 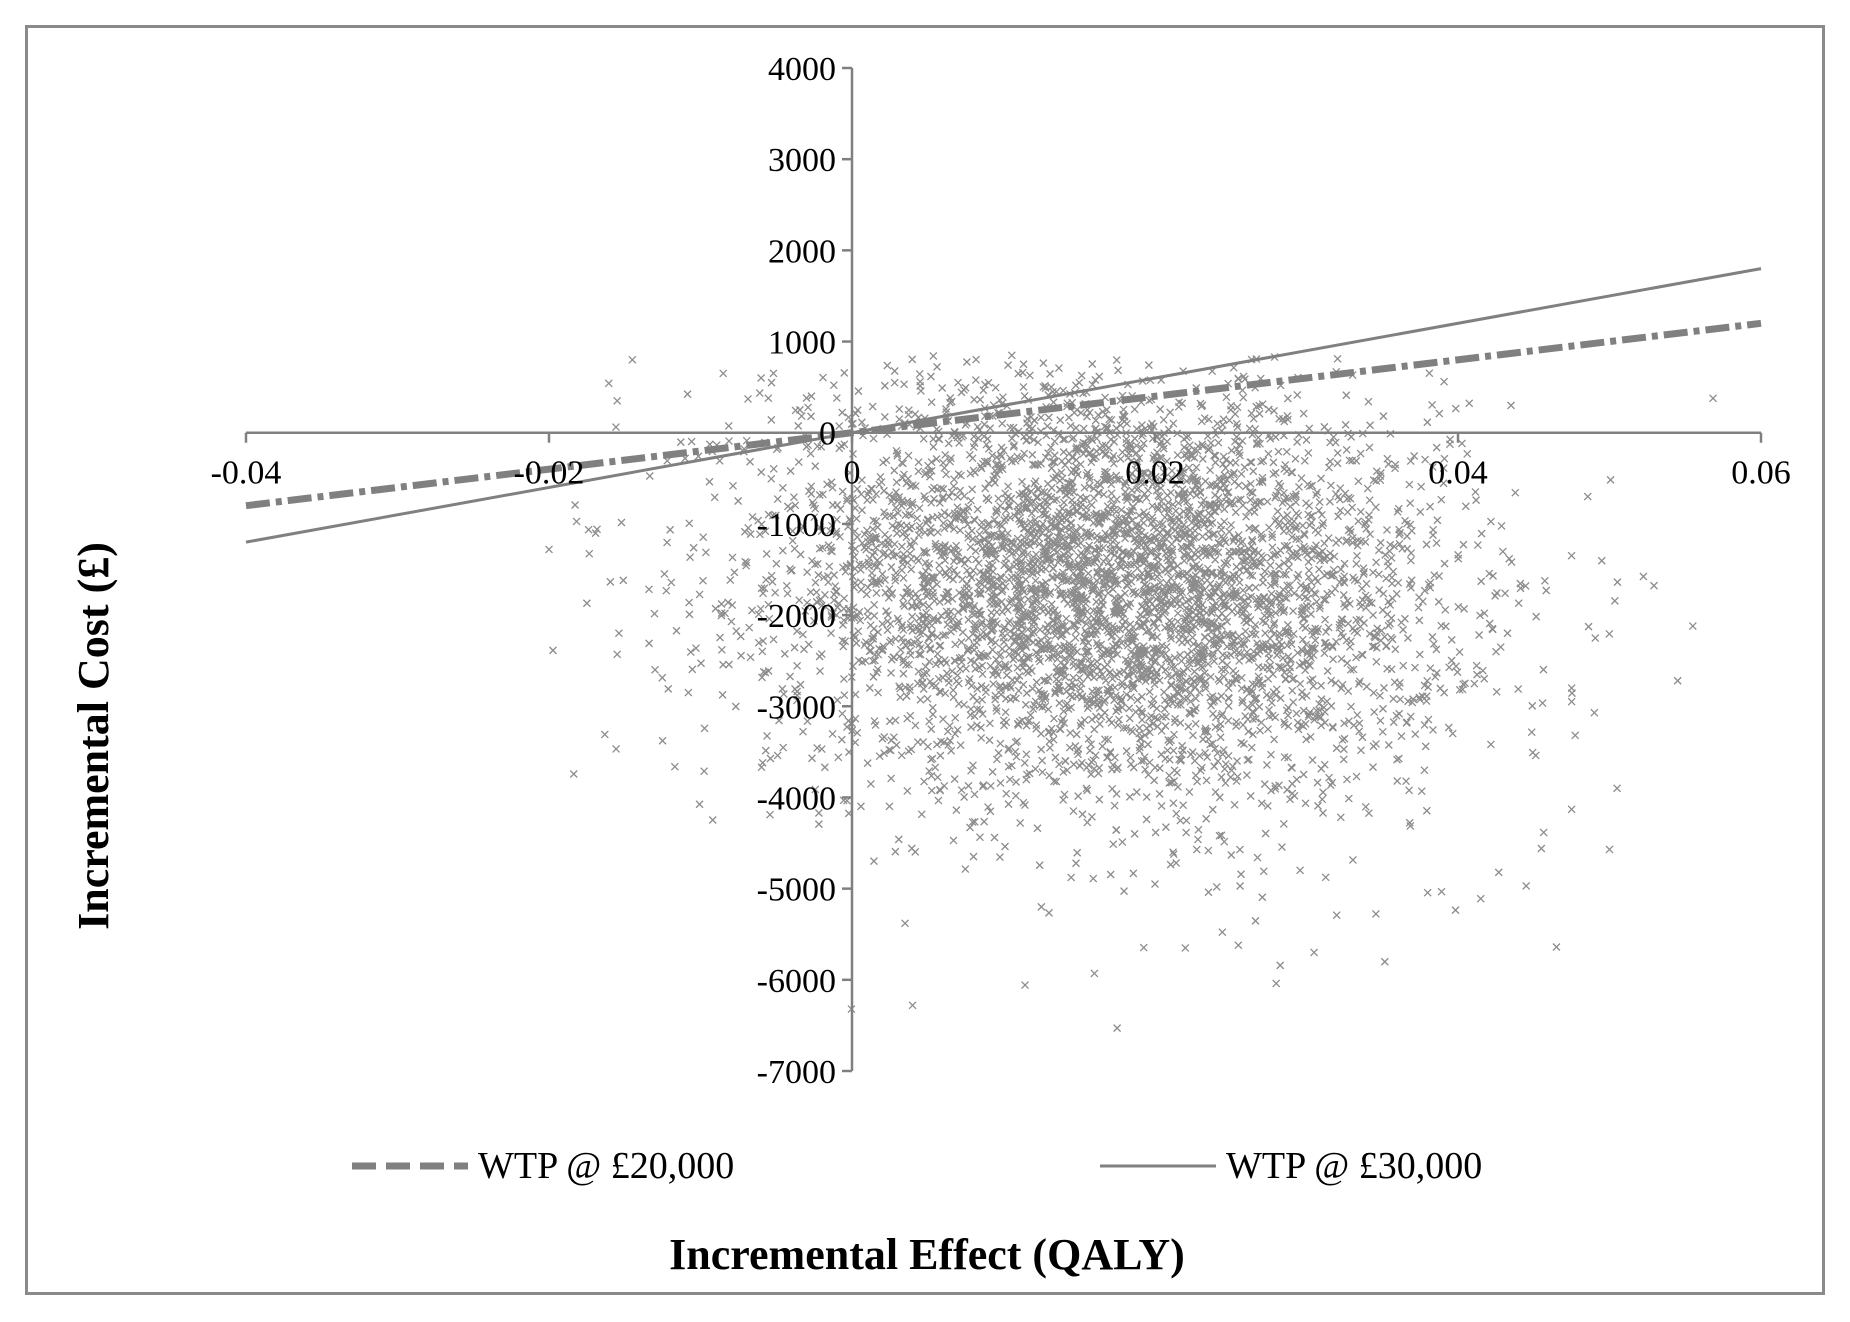 I want to click on x-tick-label: 0.04, so click(x=1458, y=473).